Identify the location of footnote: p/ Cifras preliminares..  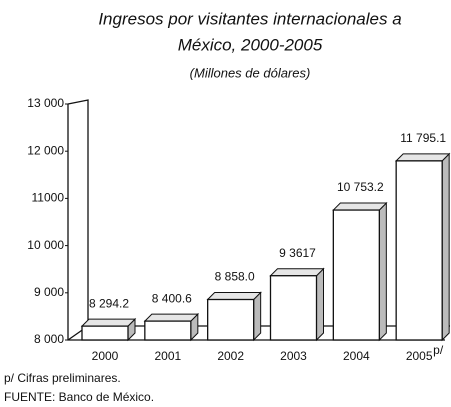
(62, 378).